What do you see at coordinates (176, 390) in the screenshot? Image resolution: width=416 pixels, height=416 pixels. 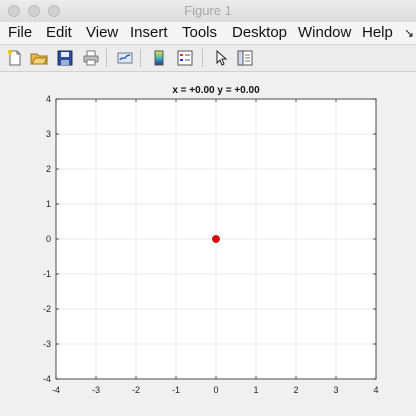 I see `x-tick-label: -1` at bounding box center [176, 390].